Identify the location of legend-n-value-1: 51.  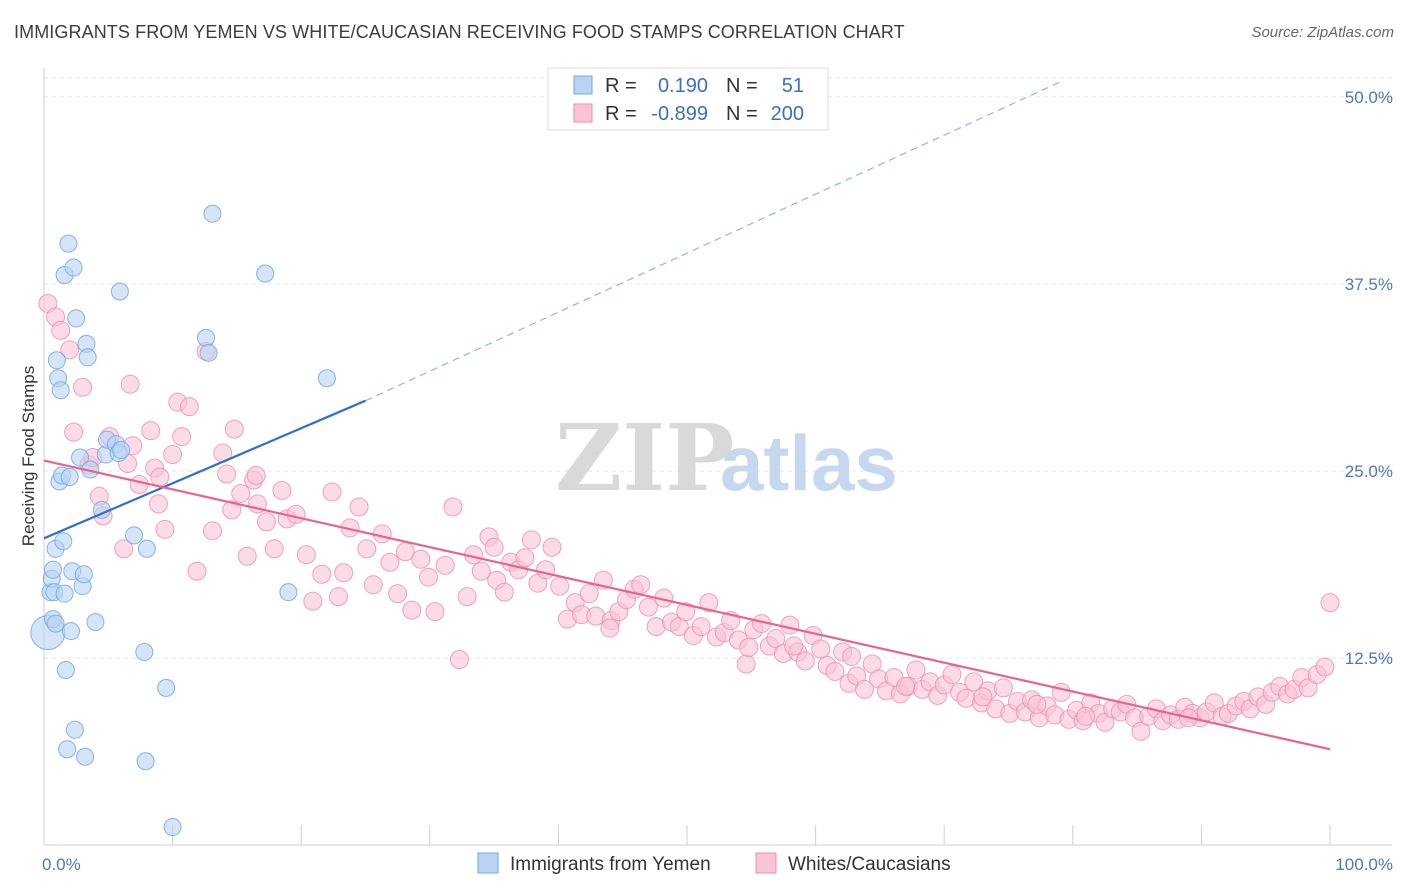
(793, 86).